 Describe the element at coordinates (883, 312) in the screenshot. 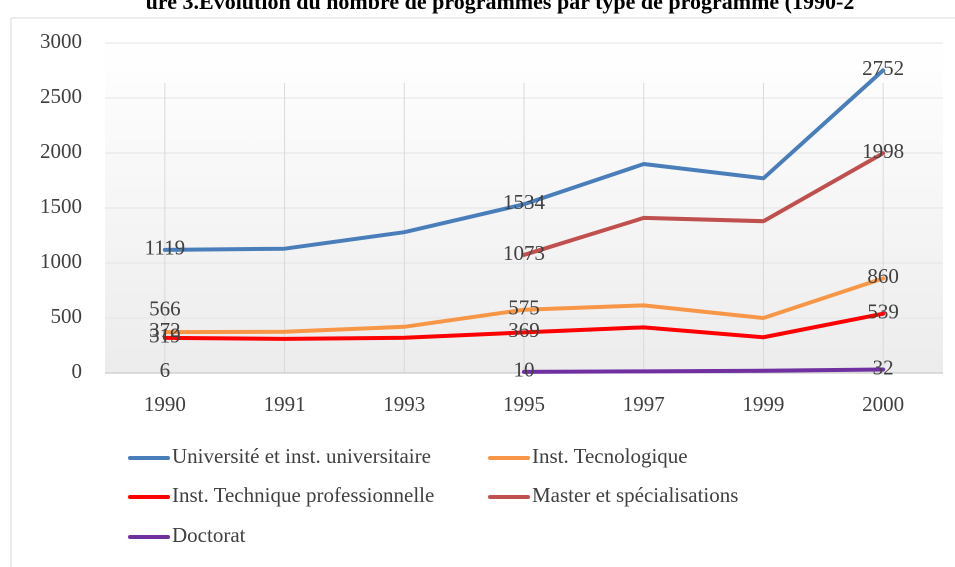

I see `data-label: 539` at that location.